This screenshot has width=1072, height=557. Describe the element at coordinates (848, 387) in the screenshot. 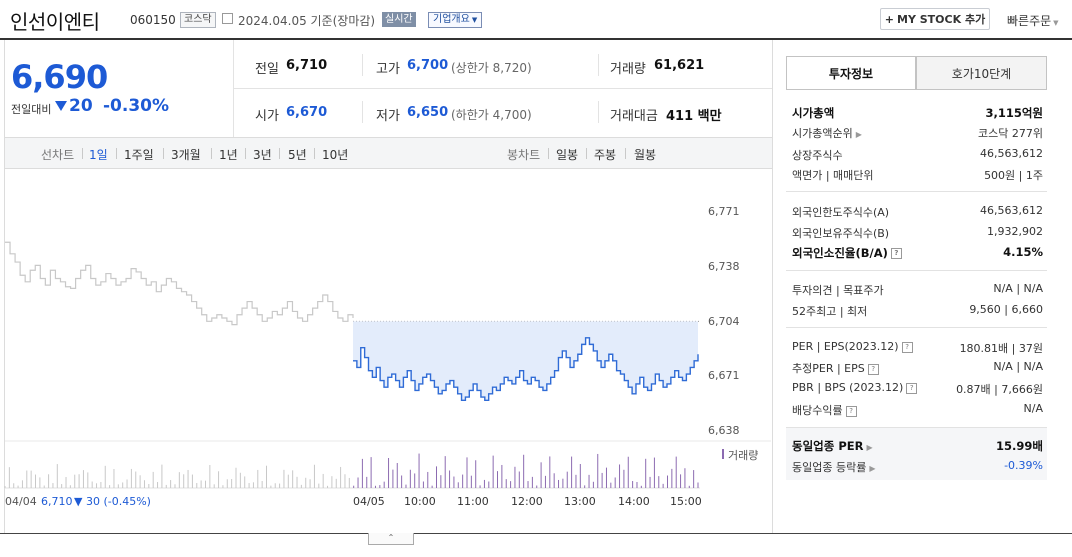

I see `pbr-label: PBR | BPS (2023.12)` at that location.